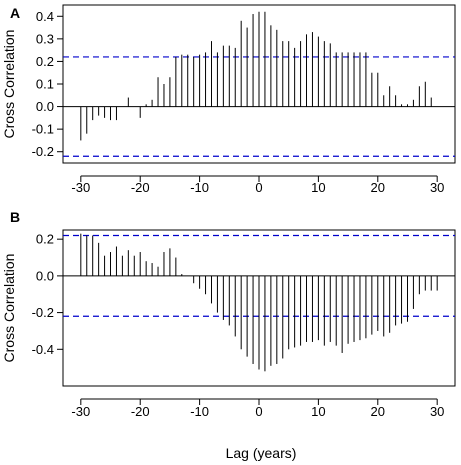  What do you see at coordinates (258, 411) in the screenshot?
I see `panel-b-x-tick-label-0: 0` at bounding box center [258, 411].